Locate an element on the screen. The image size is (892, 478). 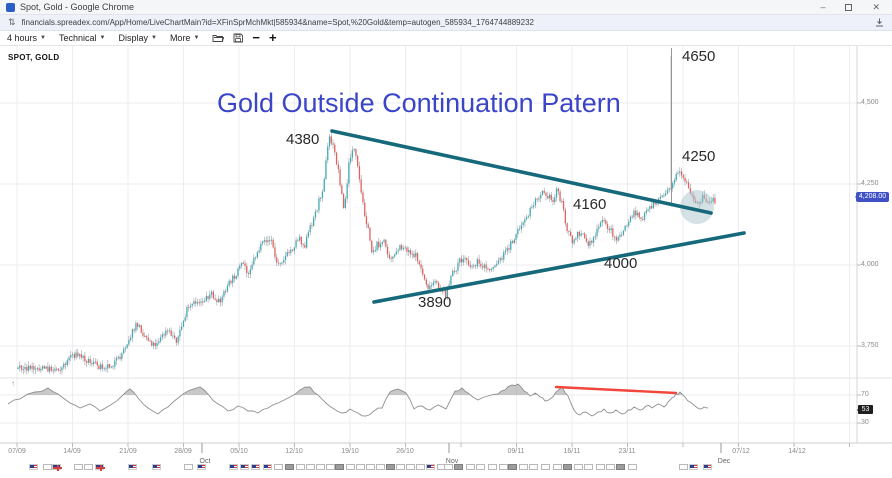
price-annotation: 3890 is located at coordinates (435, 302).